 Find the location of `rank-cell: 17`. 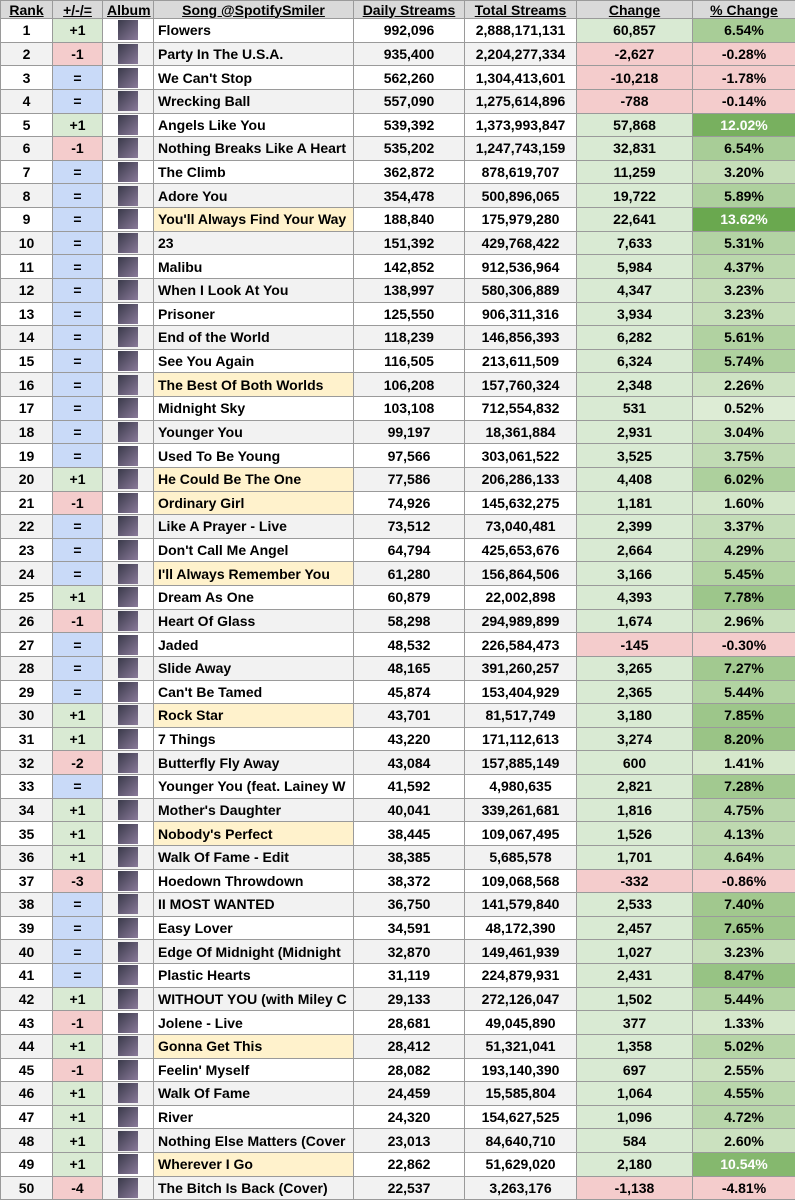

rank-cell: 17 is located at coordinates (26, 408).